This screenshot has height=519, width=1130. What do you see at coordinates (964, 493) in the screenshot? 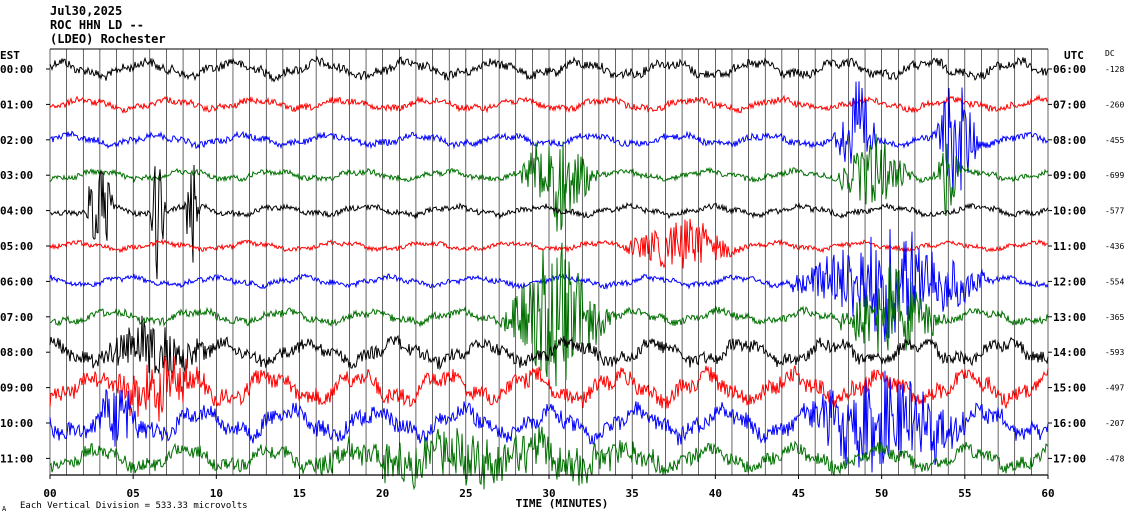
I see `x-tick-label: 55` at bounding box center [964, 493].